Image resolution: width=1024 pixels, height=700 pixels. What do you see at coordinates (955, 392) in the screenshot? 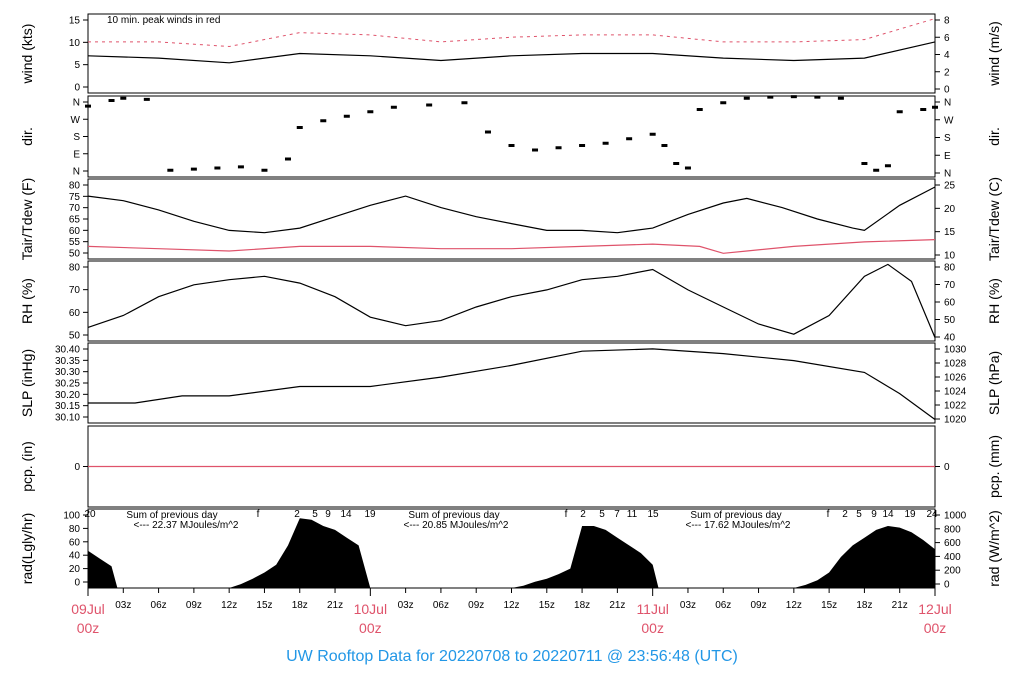
I see `y-tick-label-right: 1024` at bounding box center [955, 392].